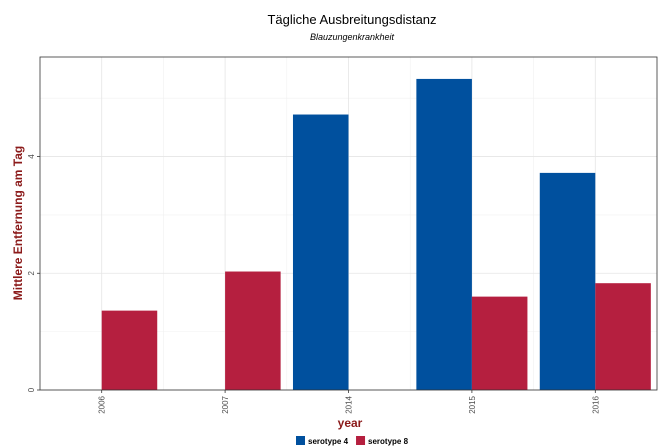 The width and height of the screenshot is (663, 446). I want to click on x-tick-label: 2007, so click(225, 404).